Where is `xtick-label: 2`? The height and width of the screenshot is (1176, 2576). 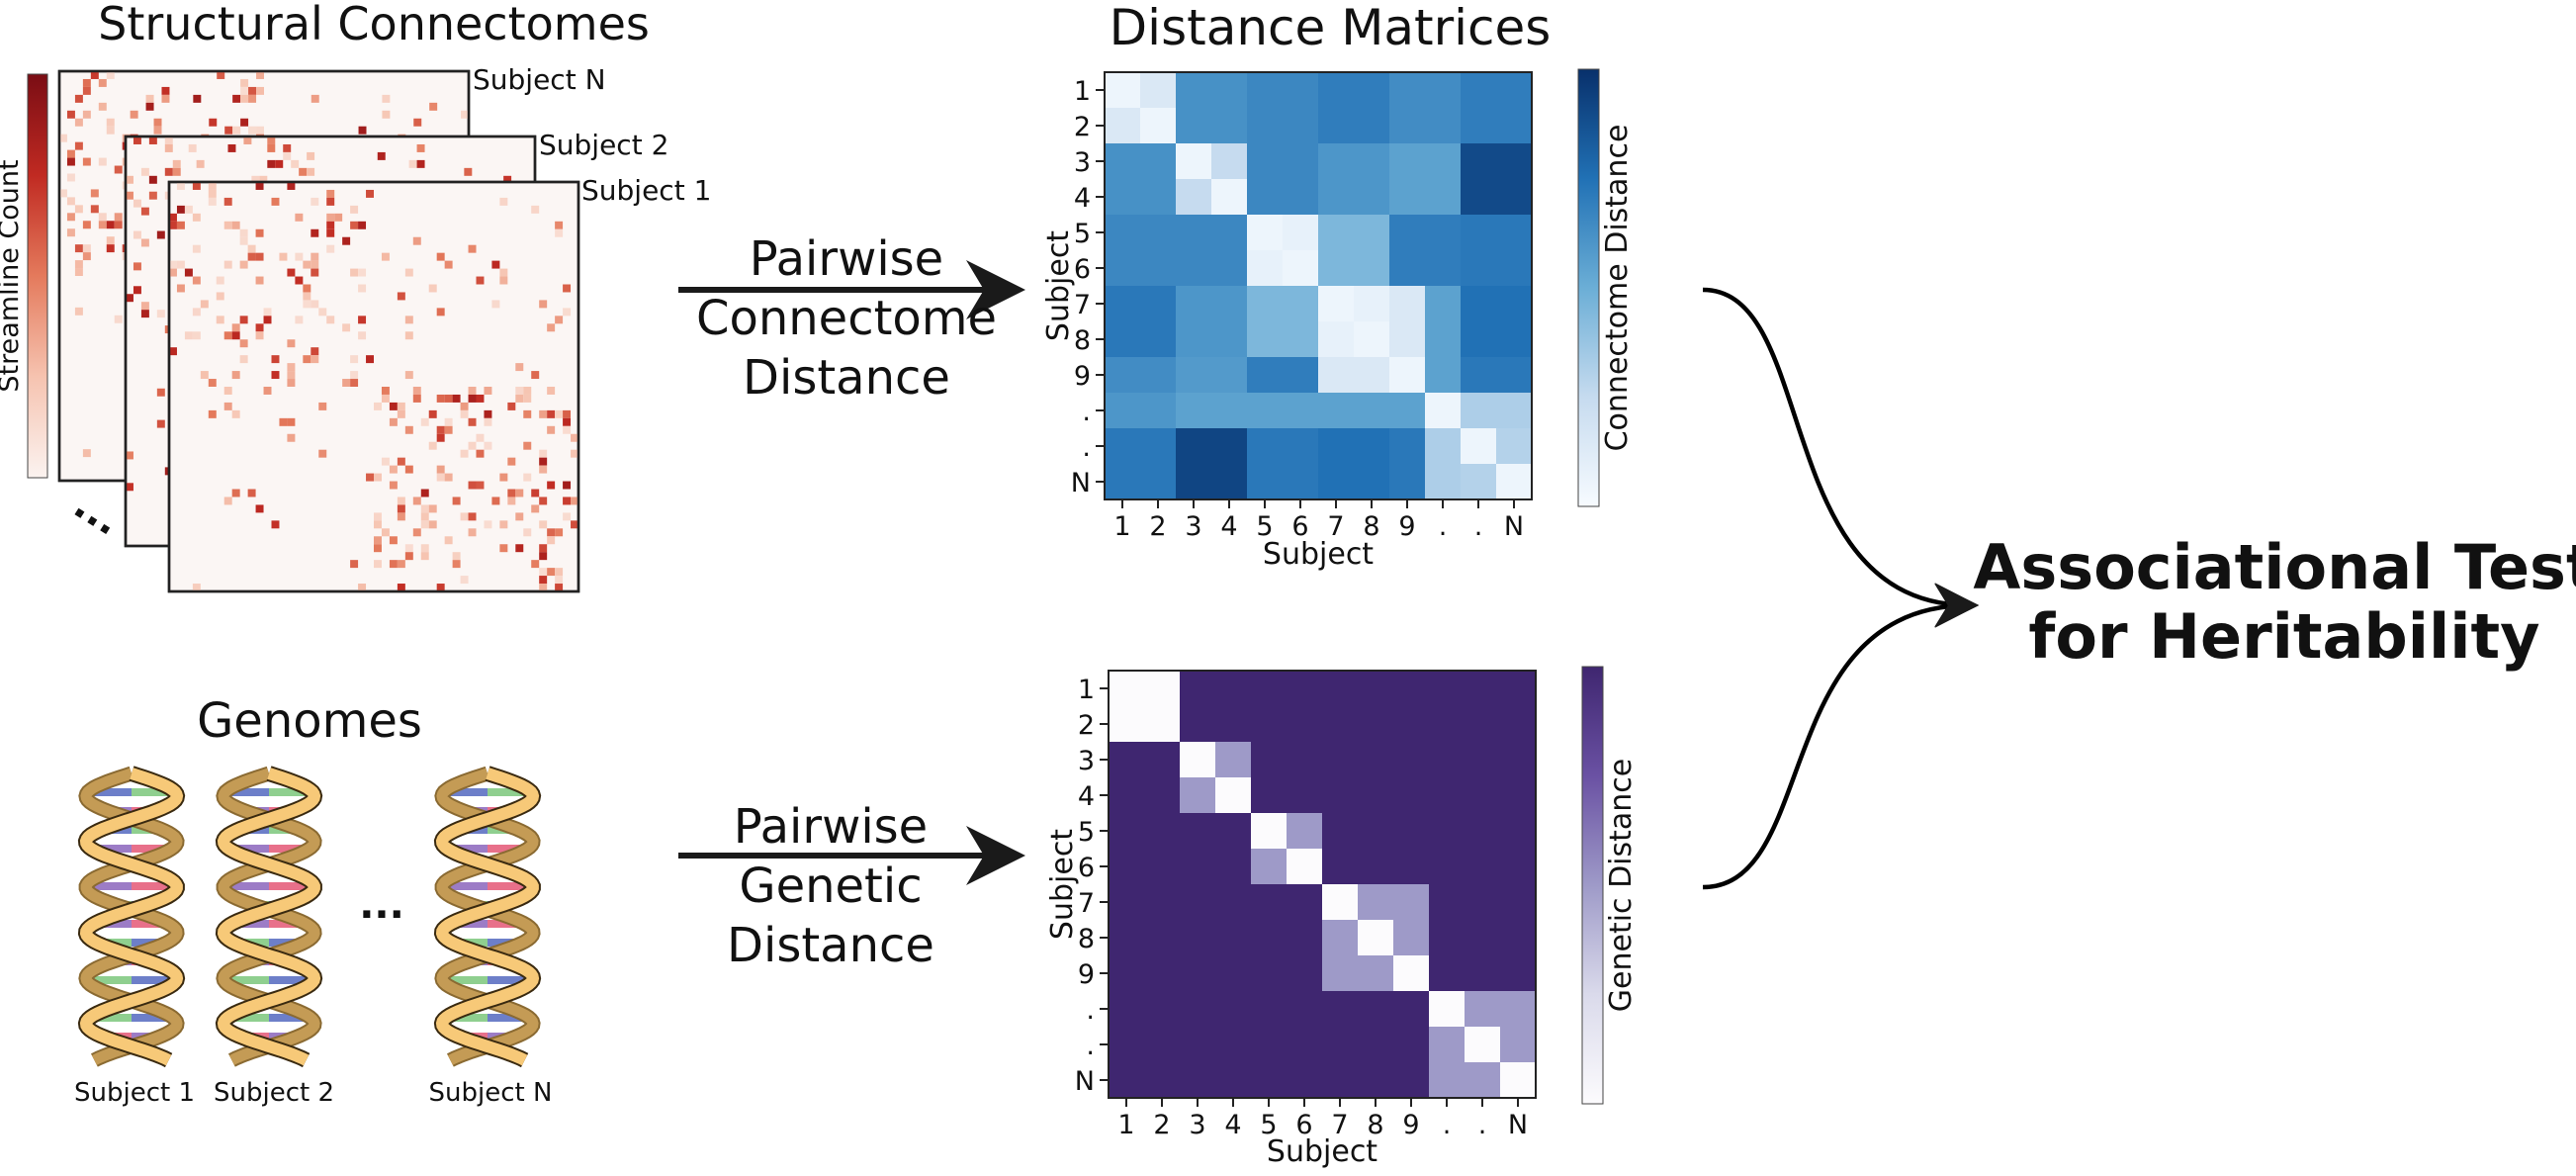
xtick-label: 2 is located at coordinates (1161, 1125).